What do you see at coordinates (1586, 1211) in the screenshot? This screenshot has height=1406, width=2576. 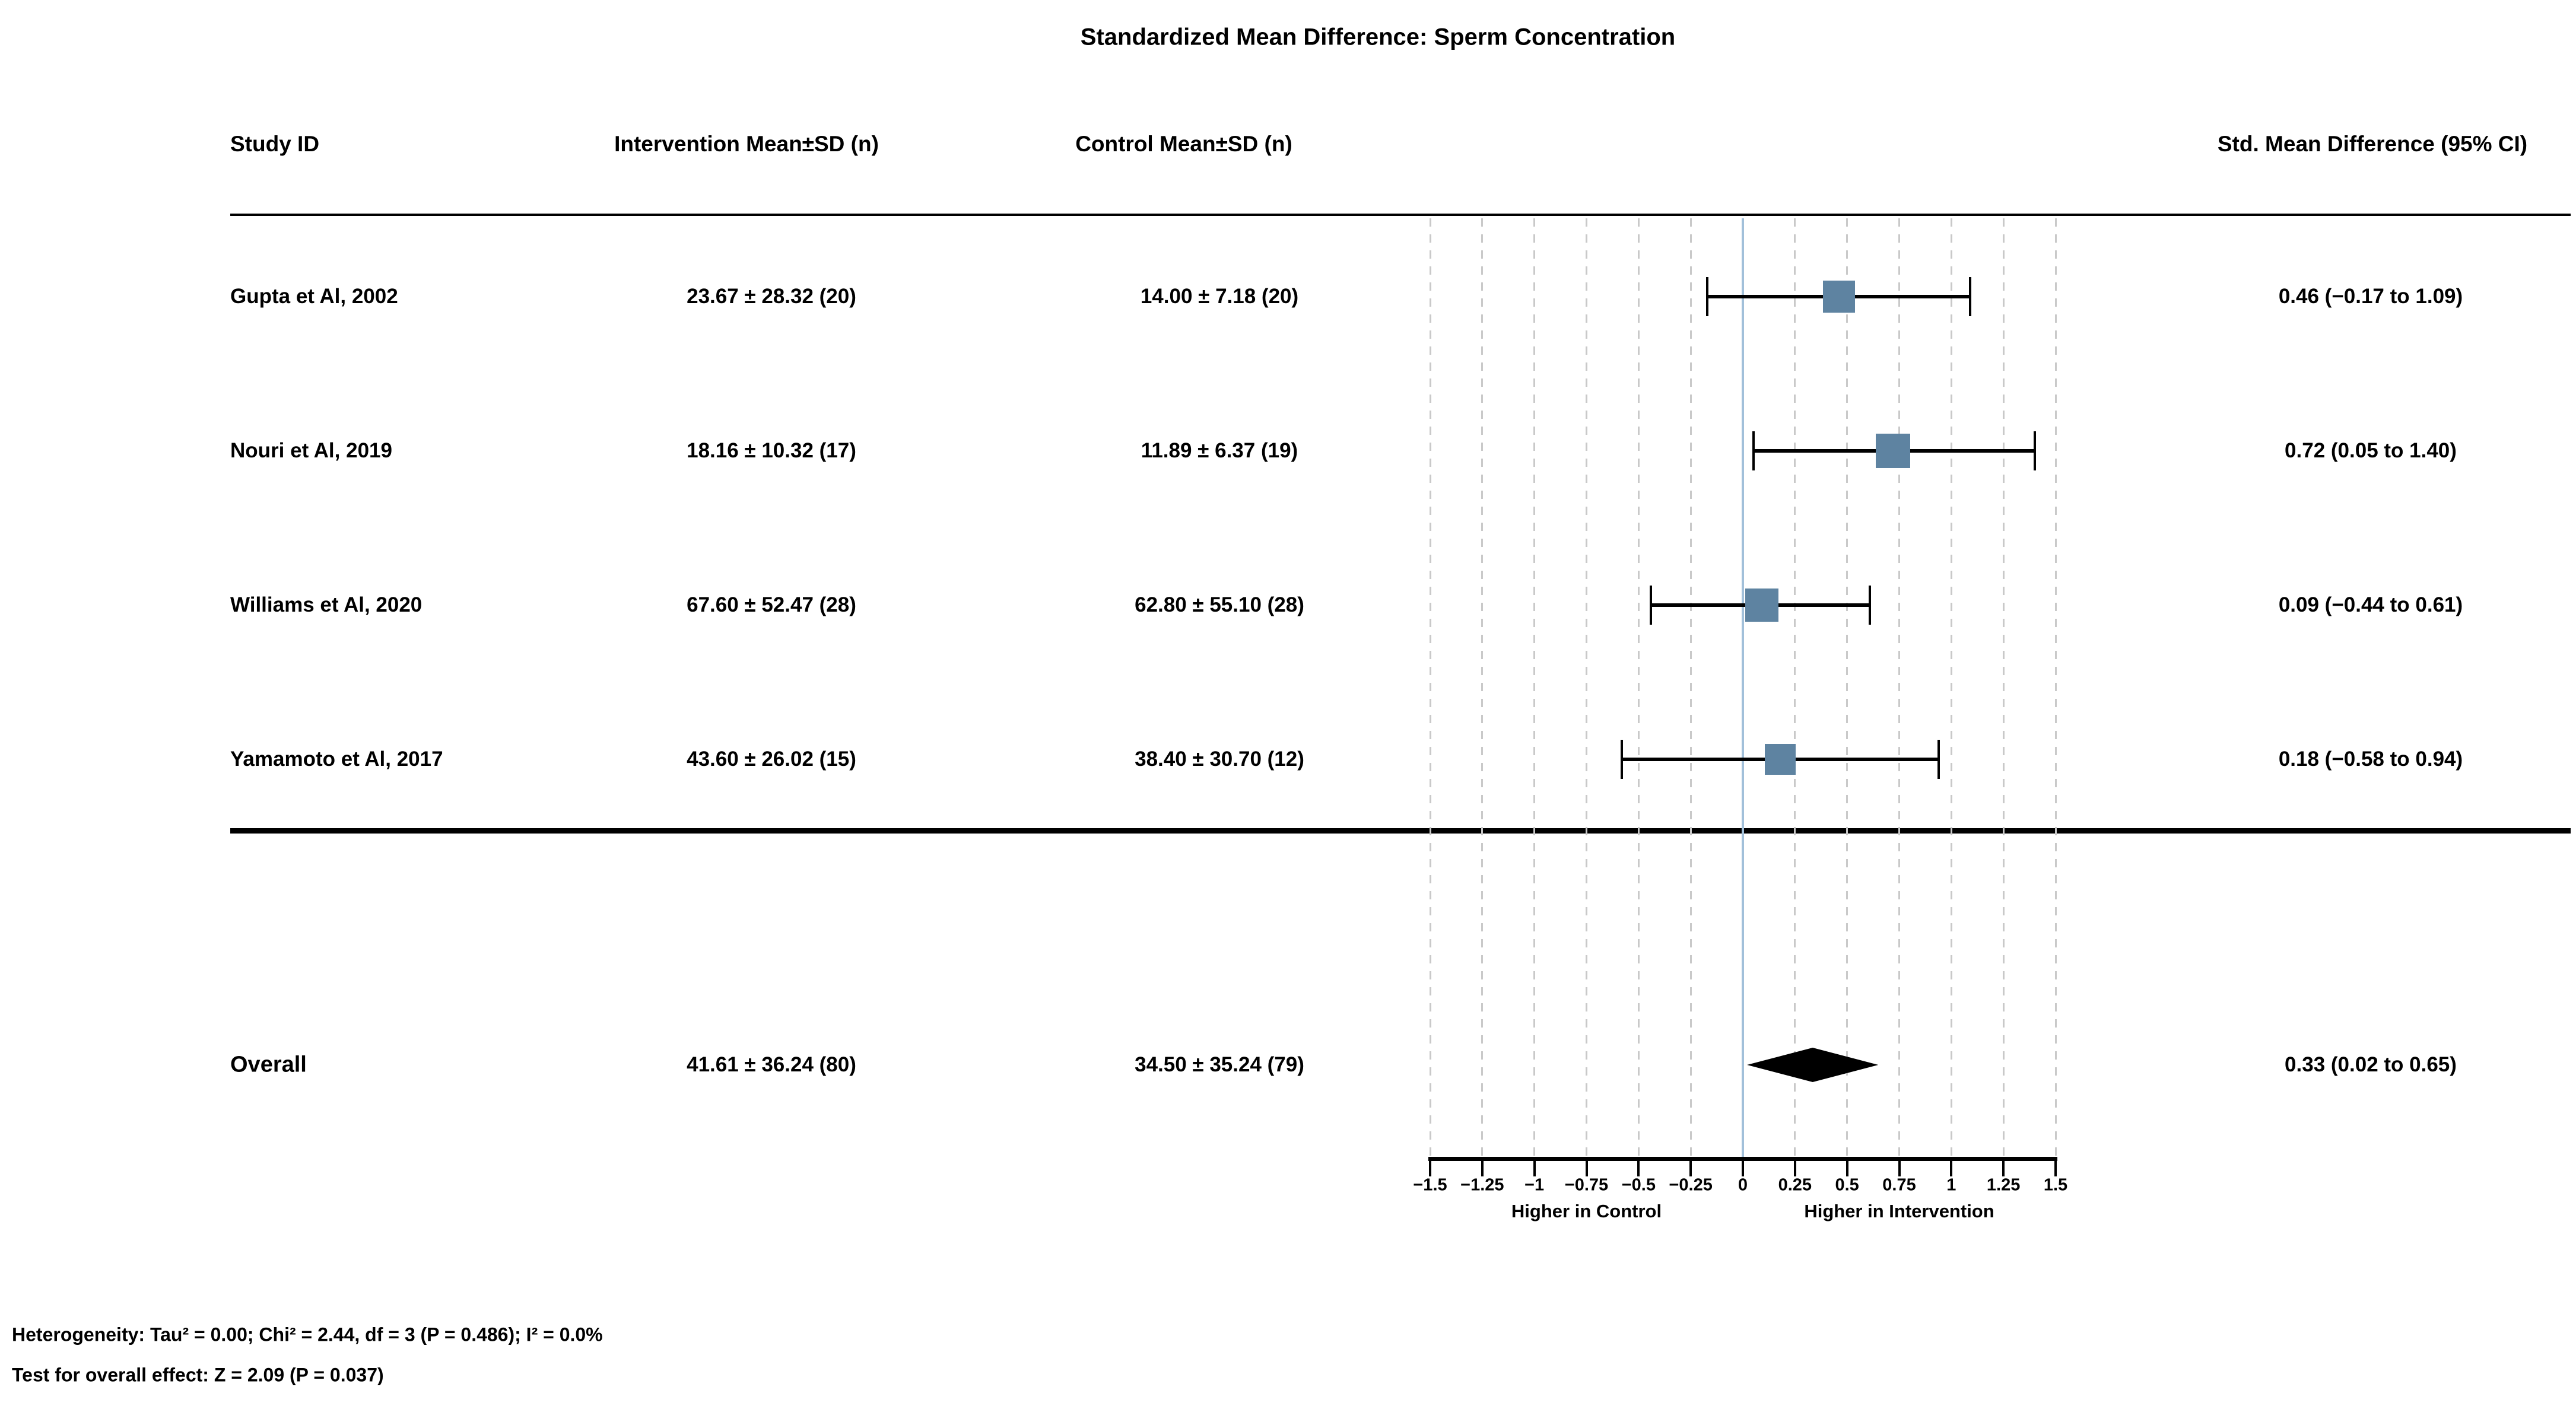 I see `axis-label-left: Higher in Control` at bounding box center [1586, 1211].